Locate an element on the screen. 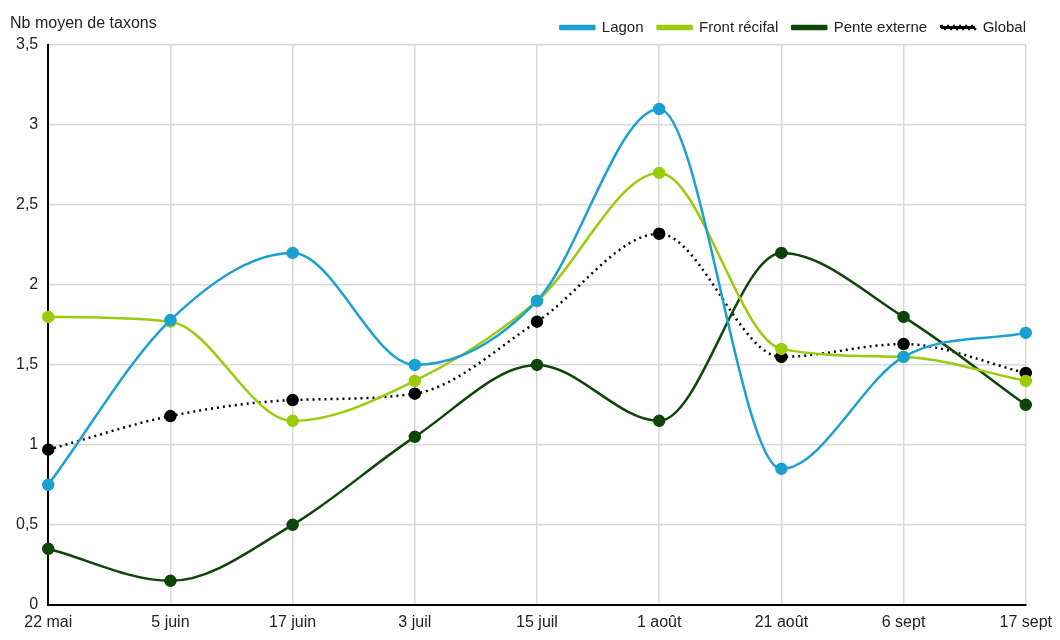 Image resolution: width=1060 pixels, height=640 pixels. y-tick-label: 3 is located at coordinates (34, 124).